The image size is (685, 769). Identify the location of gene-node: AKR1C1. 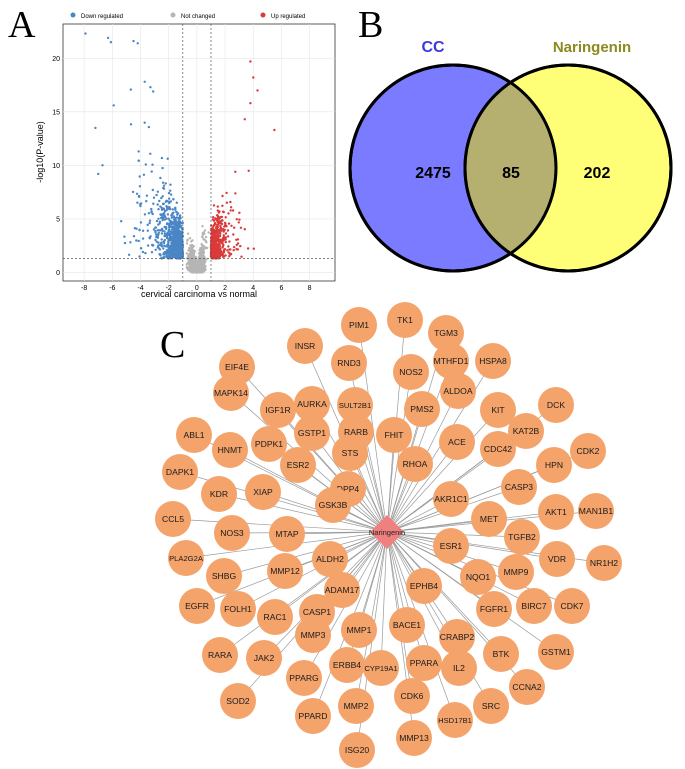
(451, 499).